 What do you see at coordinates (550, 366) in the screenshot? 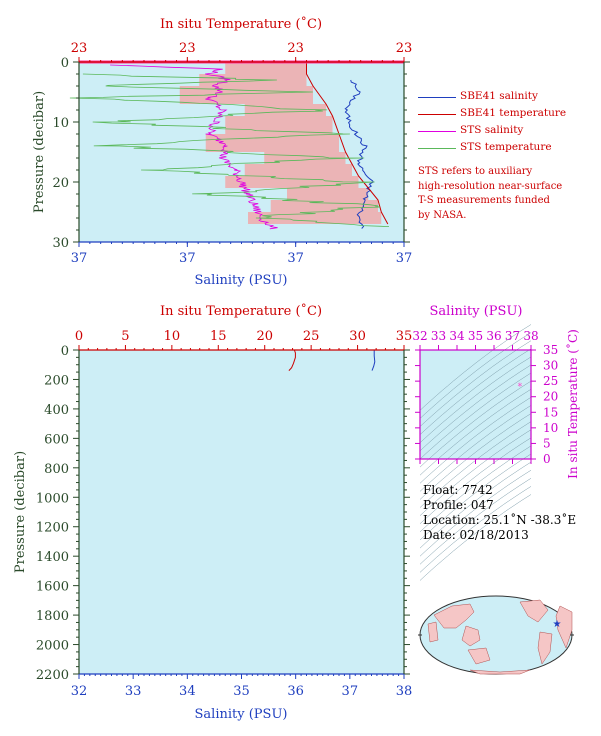
I see `ts-temp-tick-label: 30` at bounding box center [550, 366].